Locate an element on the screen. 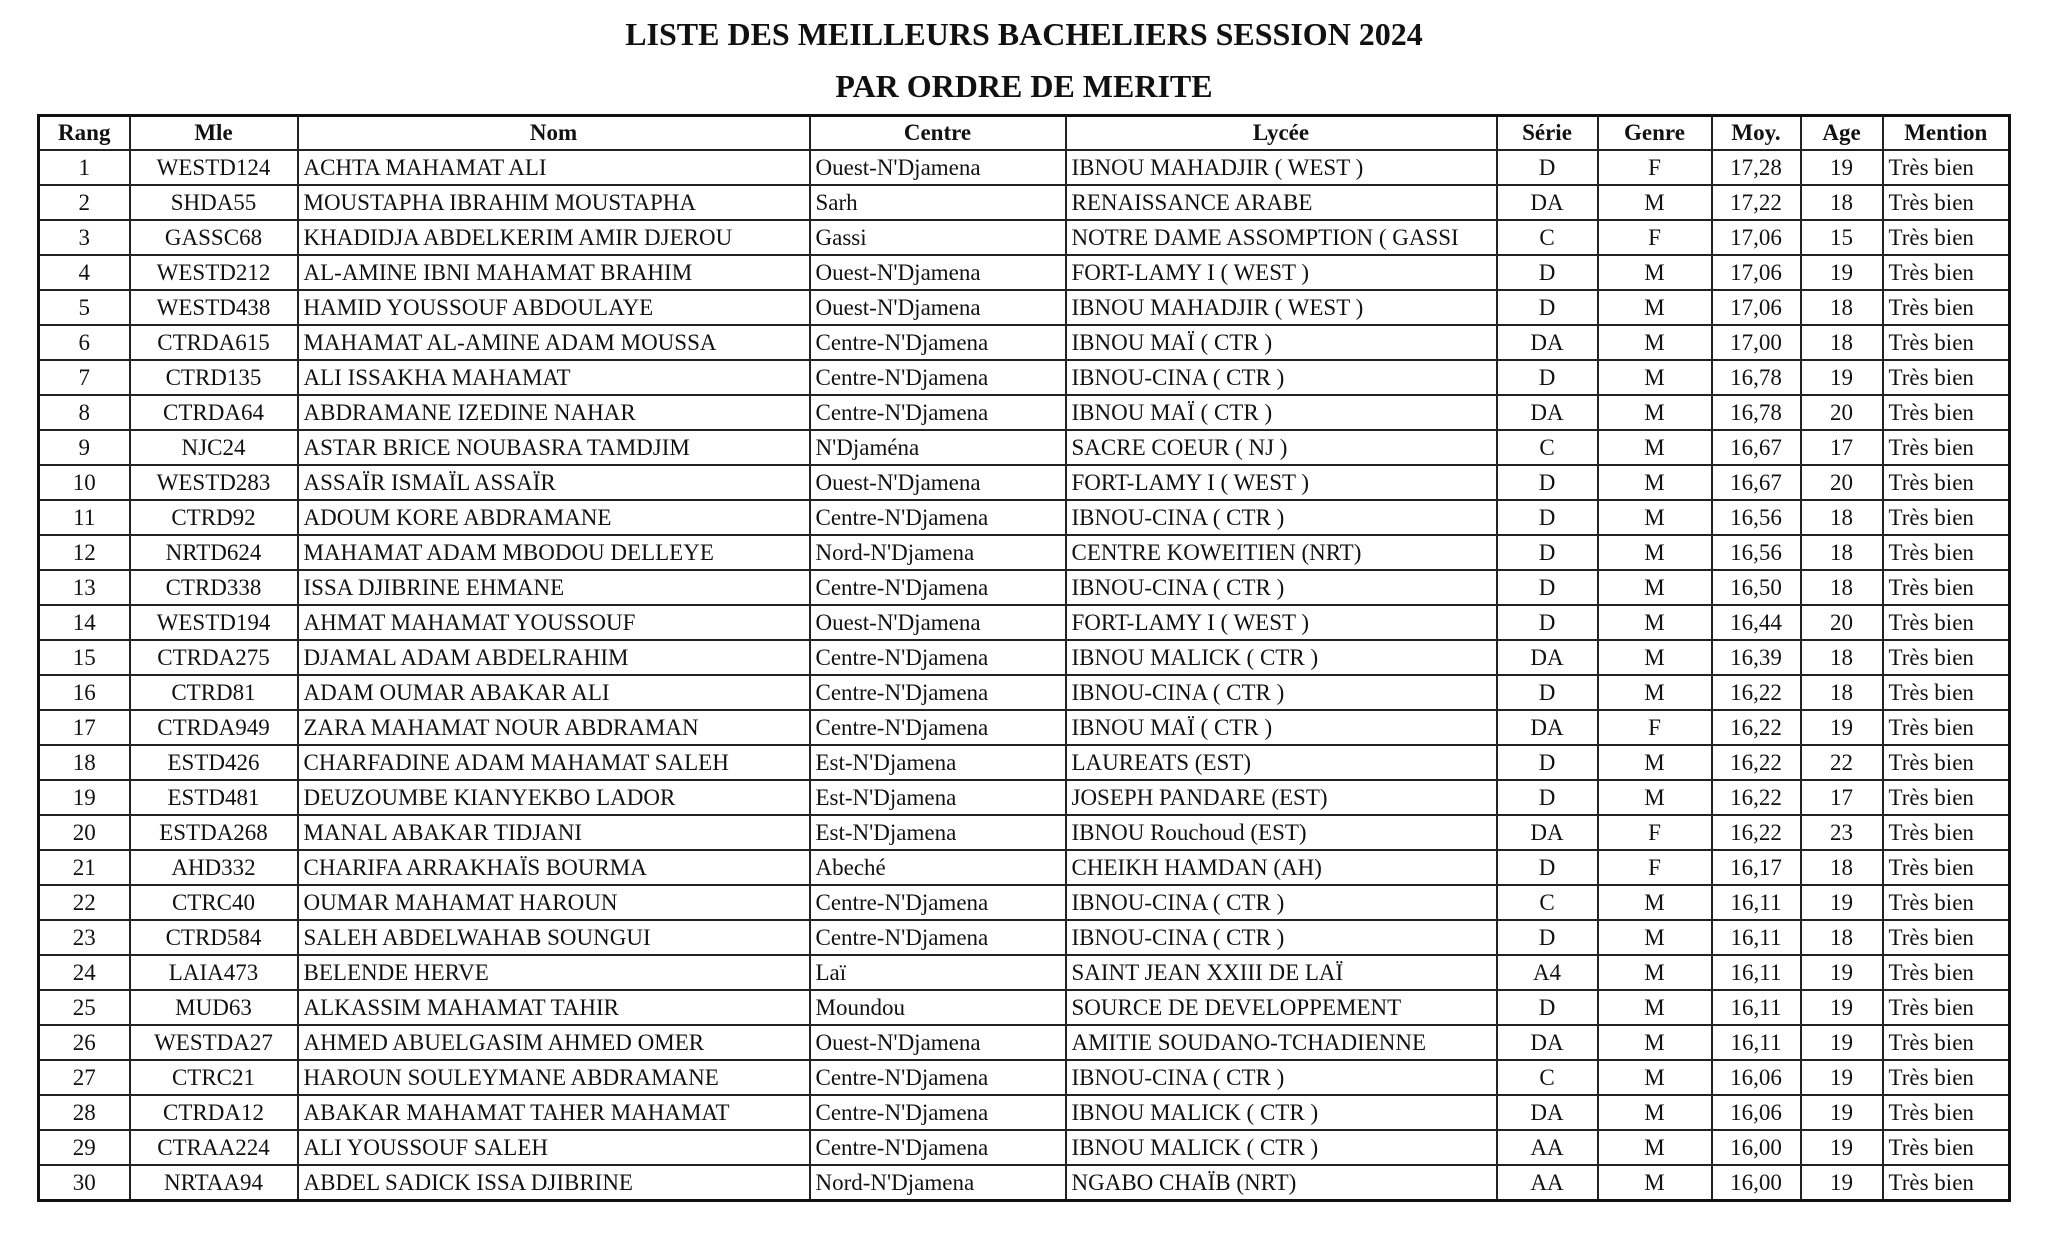 The height and width of the screenshot is (1252, 2048). table-cell: C is located at coordinates (1547, 237).